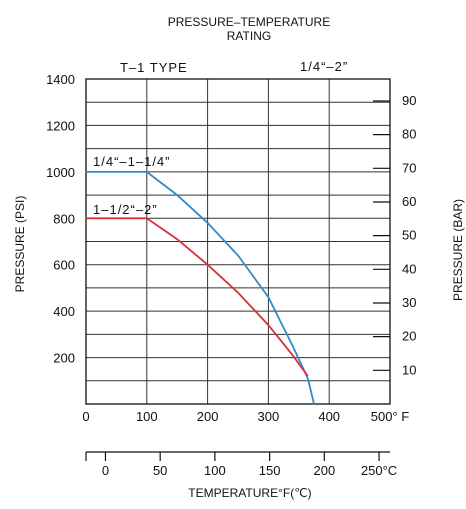 Image resolution: width=466 pixels, height=509 pixels. What do you see at coordinates (105, 470) in the screenshot?
I see `celsius-tick-label: 0` at bounding box center [105, 470].